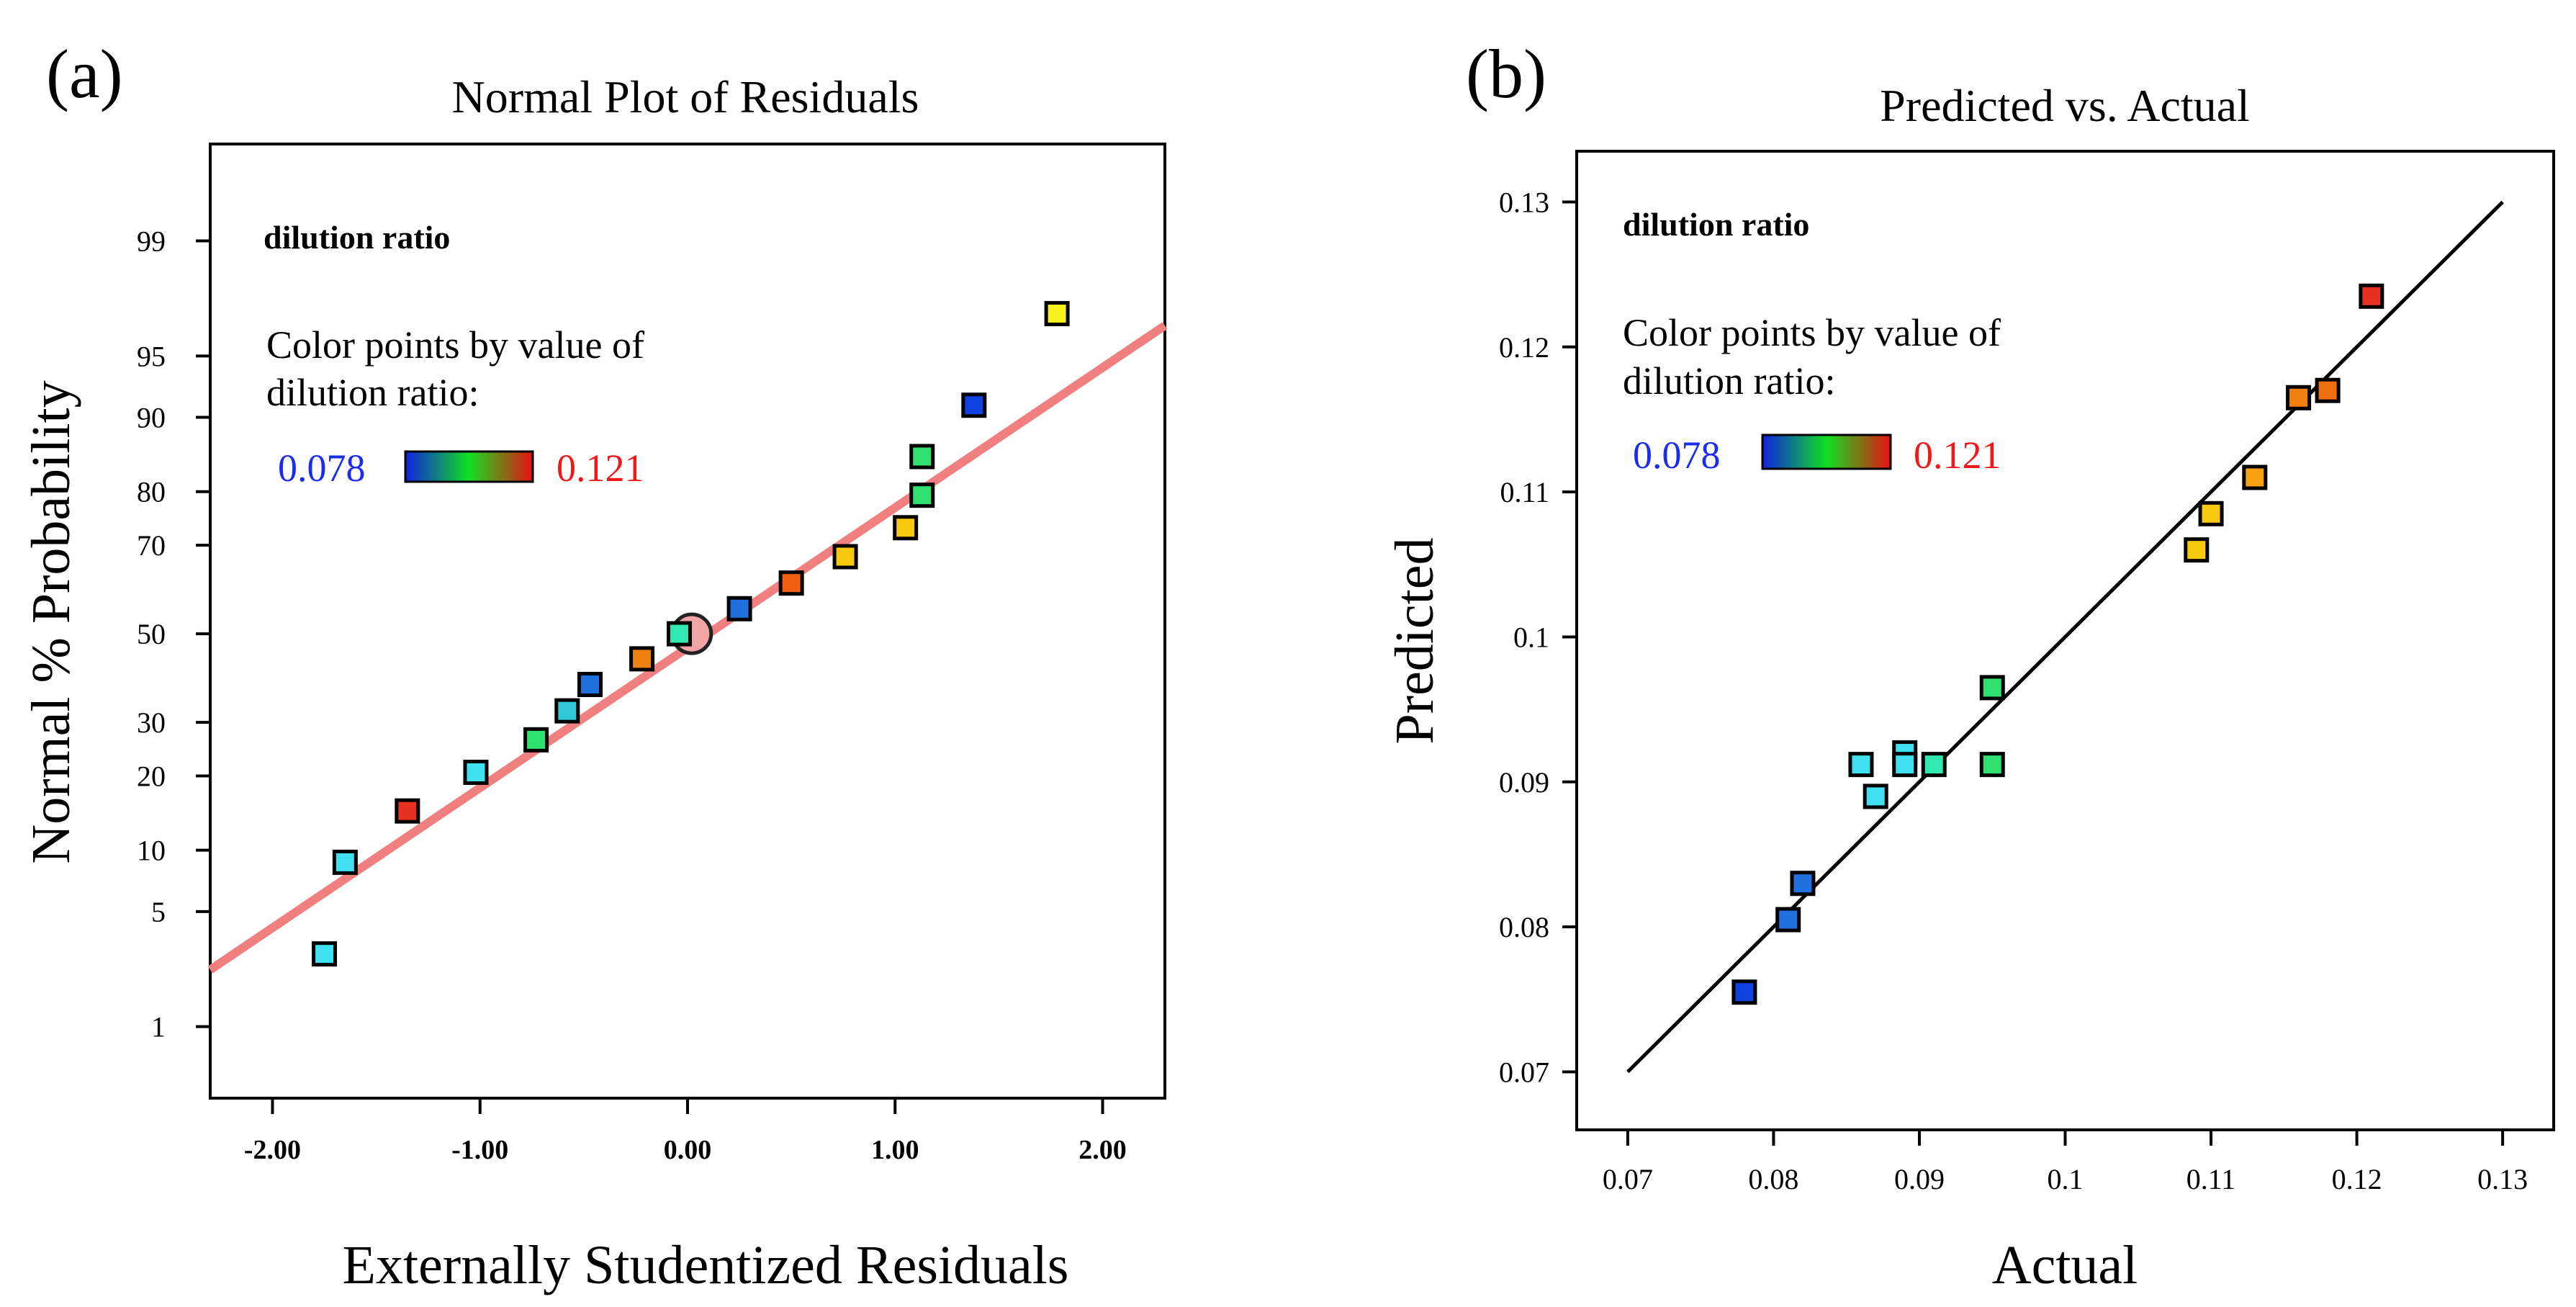  What do you see at coordinates (1812, 332) in the screenshot?
I see `legend-caption-line1-b: Color points by value of` at bounding box center [1812, 332].